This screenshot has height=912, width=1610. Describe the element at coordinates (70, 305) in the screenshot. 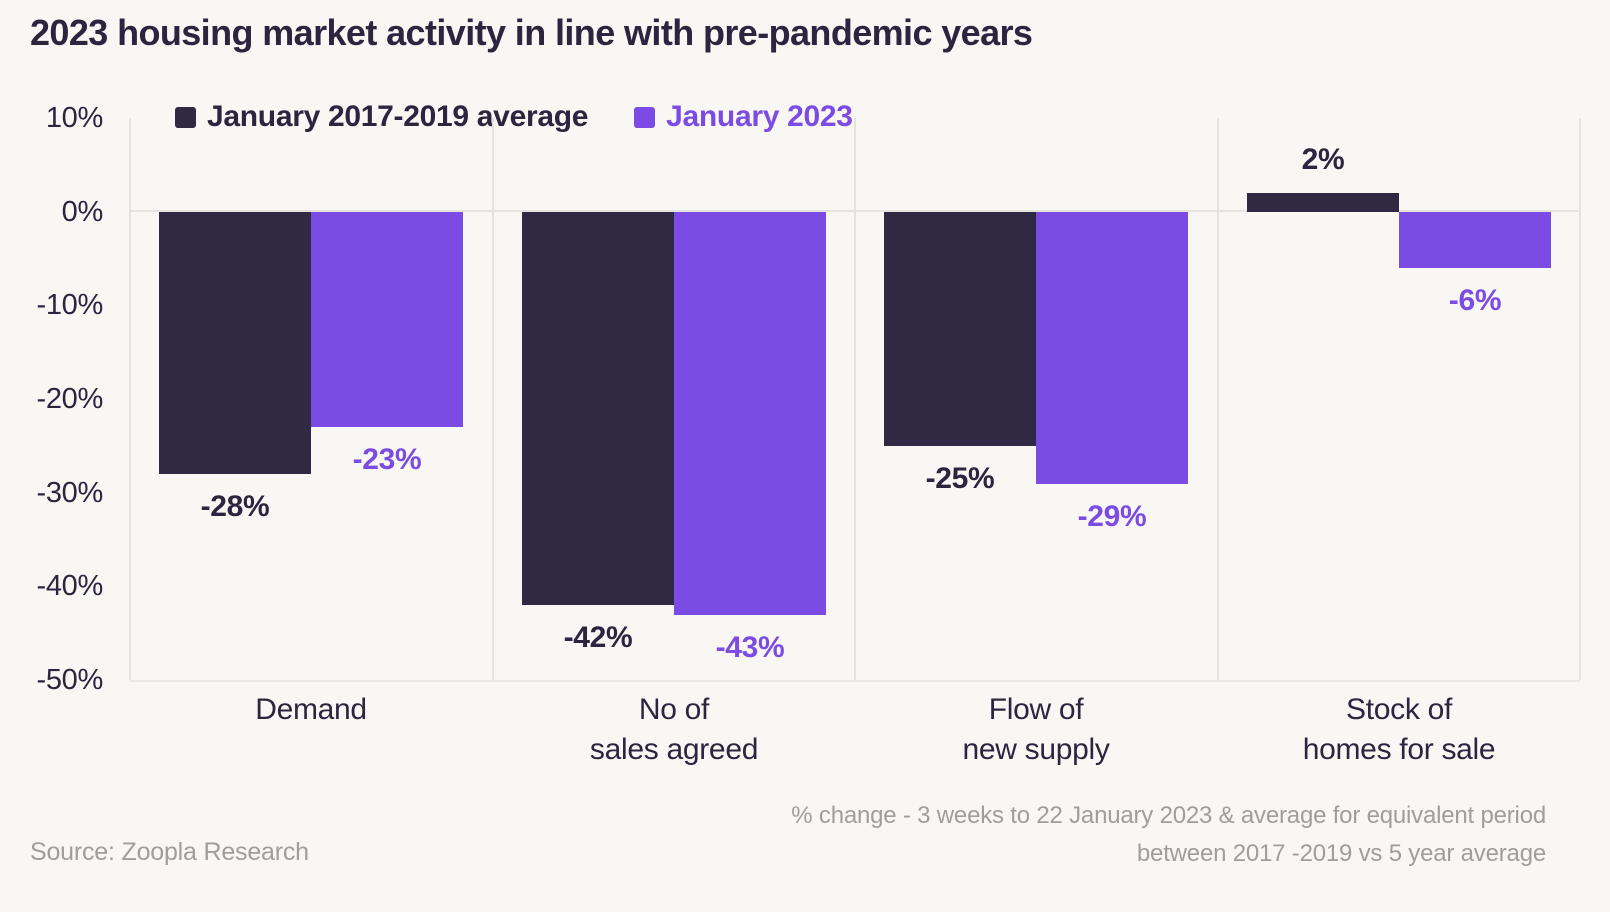

I see `y-tick-label: -10%` at that location.